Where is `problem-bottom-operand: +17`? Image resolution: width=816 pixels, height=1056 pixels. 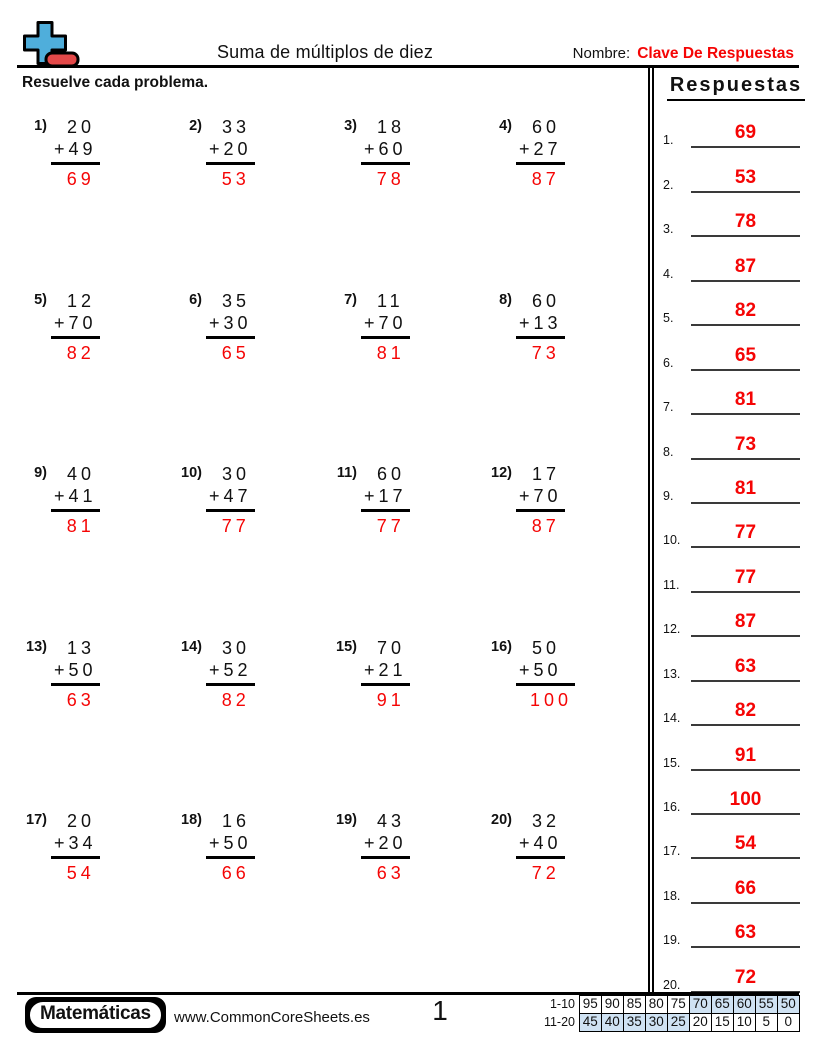
problem-bottom-operand: +17 is located at coordinates (385, 496).